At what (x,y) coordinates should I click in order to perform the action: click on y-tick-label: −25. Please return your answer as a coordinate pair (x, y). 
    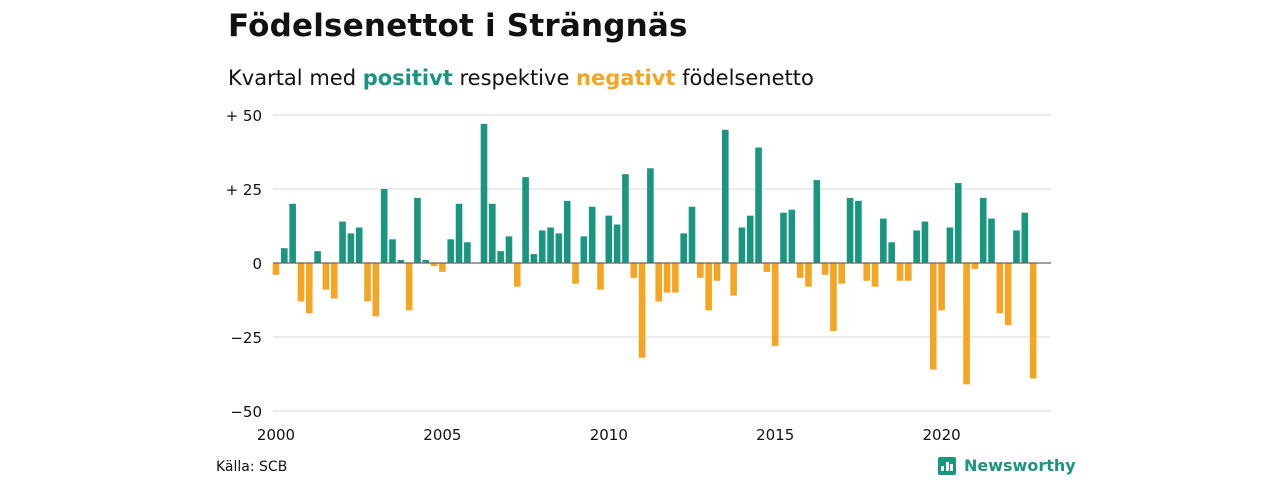
    Looking at the image, I should click on (246, 338).